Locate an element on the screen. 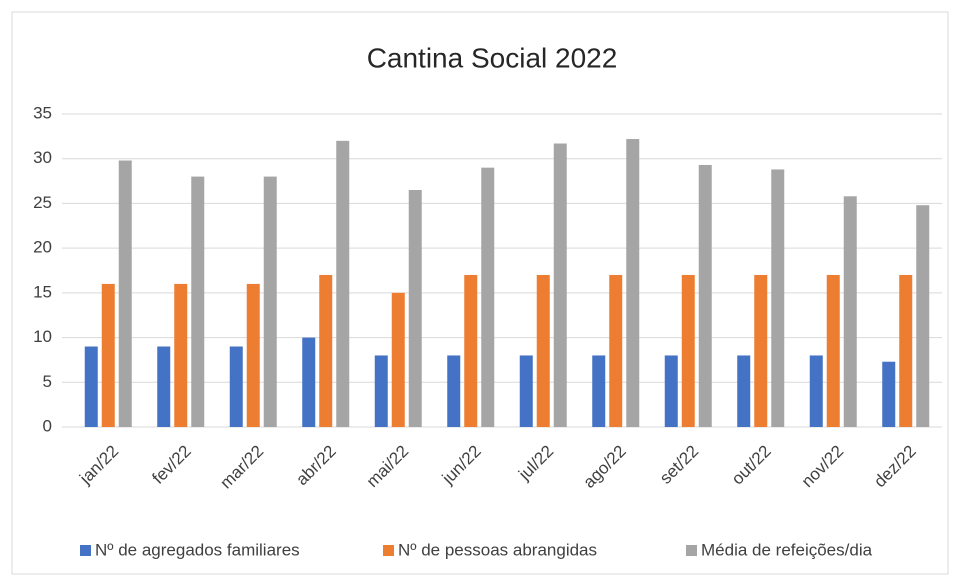 The image size is (960, 585). chart-title: Cantina Social 2022 is located at coordinates (492, 57).